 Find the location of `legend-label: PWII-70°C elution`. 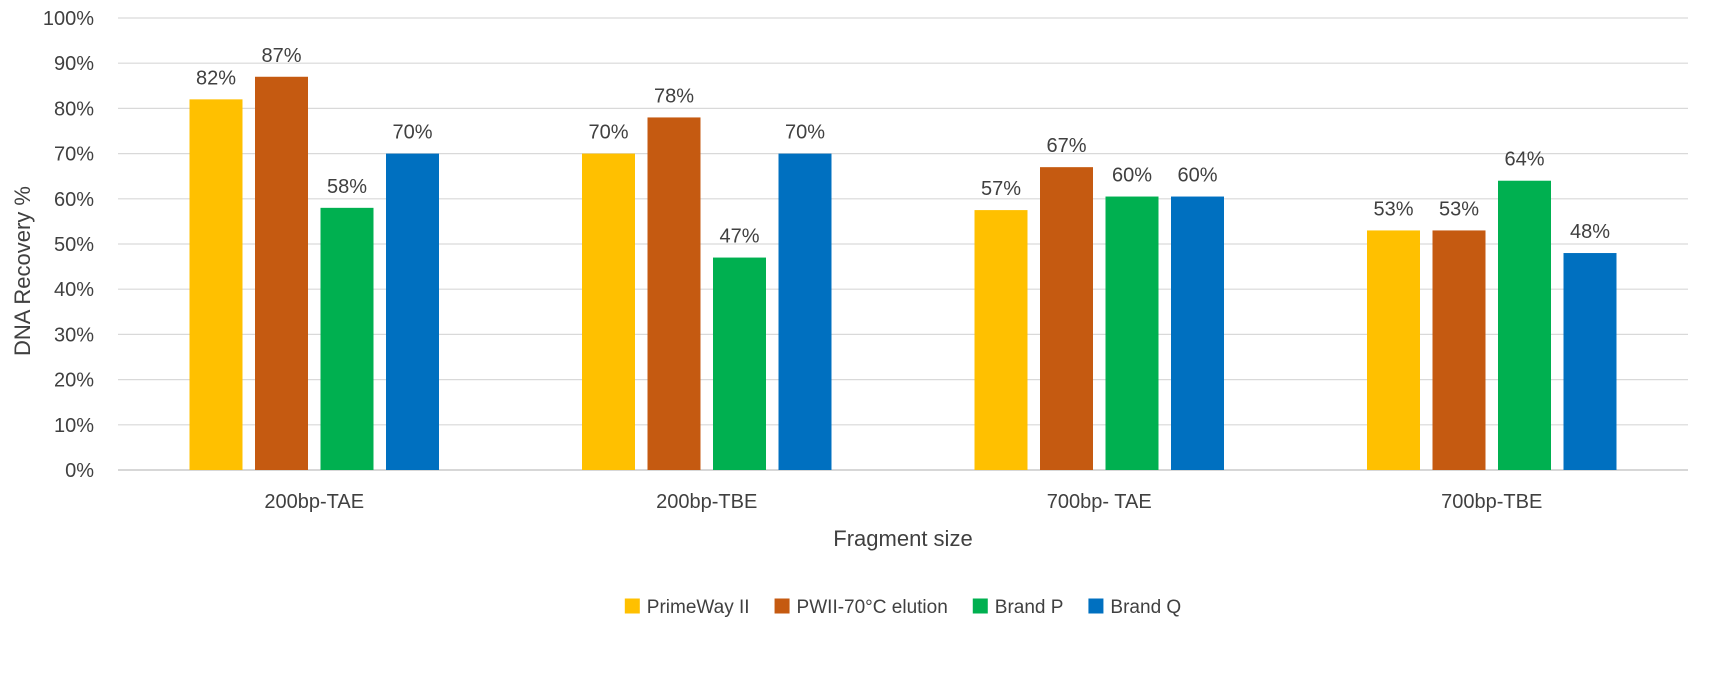

legend-label: PWII-70°C elution is located at coordinates (872, 607).